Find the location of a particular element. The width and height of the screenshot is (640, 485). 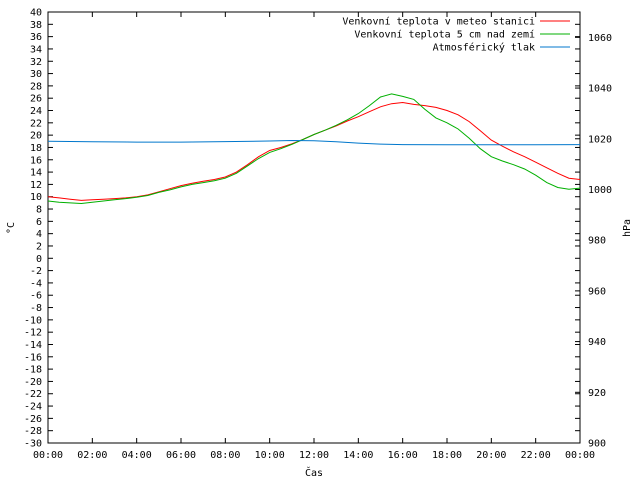

y-left-tick-label: -26 is located at coordinates (33, 419).